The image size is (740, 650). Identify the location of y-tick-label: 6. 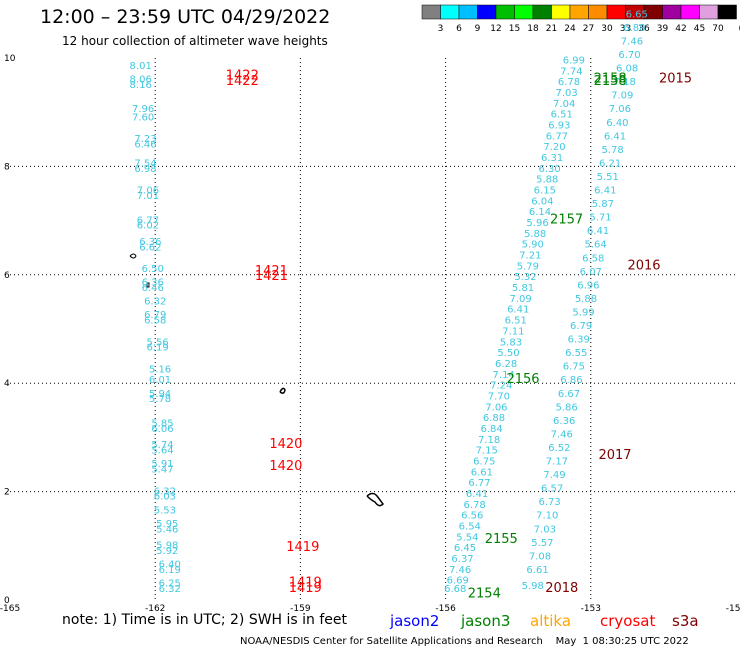
(7, 276).